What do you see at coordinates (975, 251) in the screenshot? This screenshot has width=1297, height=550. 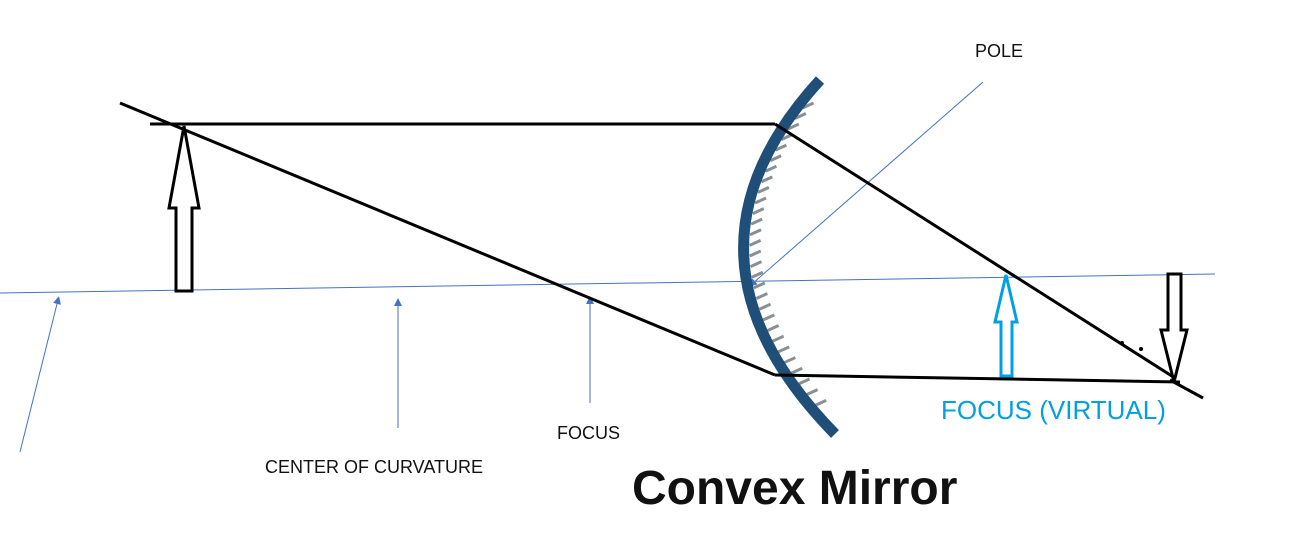 I see `reflected-ray-upper` at bounding box center [975, 251].